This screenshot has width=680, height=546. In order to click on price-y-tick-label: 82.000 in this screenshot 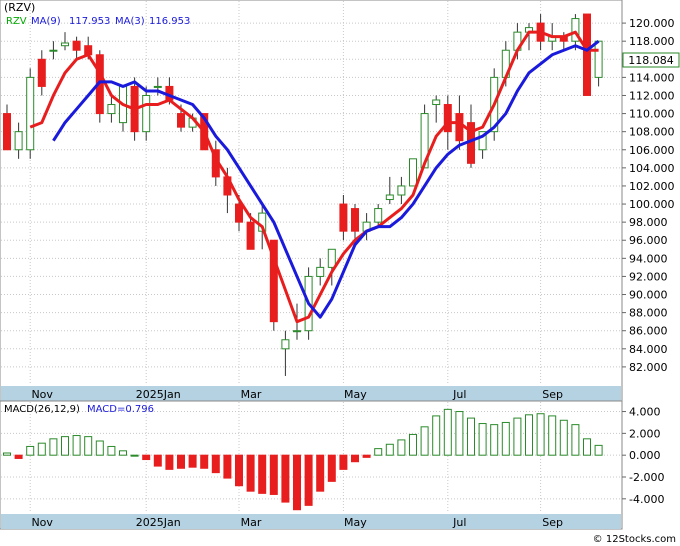, I will do `click(648, 367)`.